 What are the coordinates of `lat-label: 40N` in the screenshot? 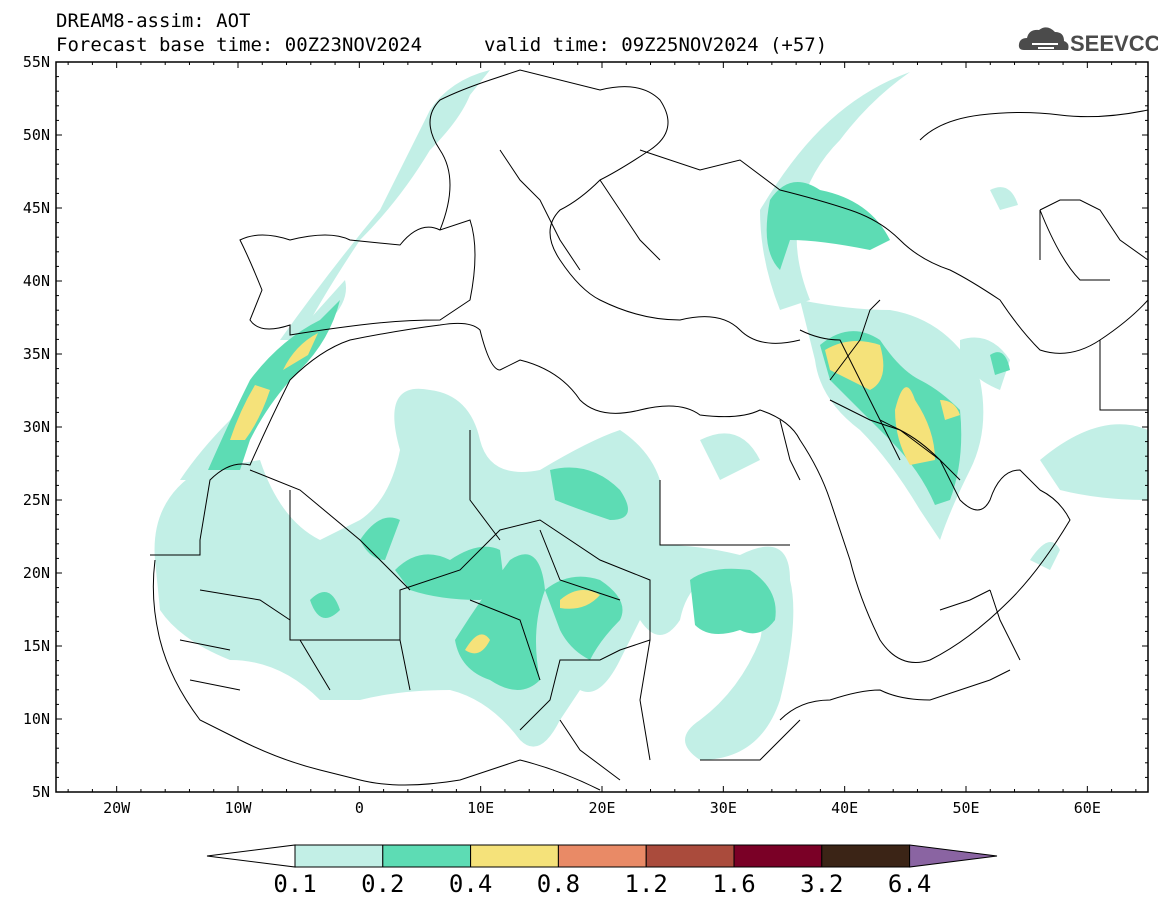 It's located at (36, 281).